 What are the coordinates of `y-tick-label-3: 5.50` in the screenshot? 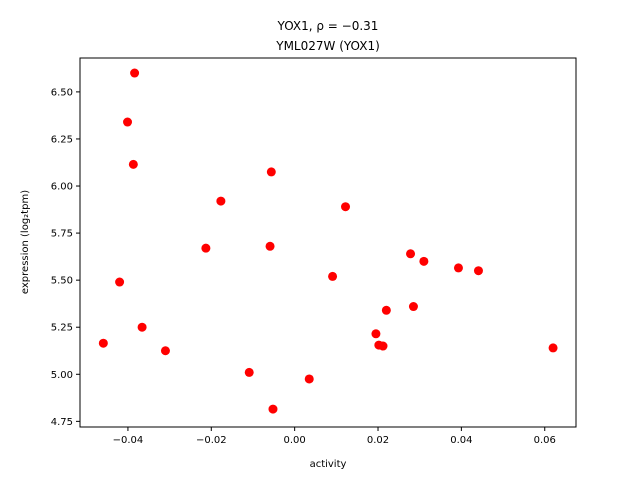 It's located at (62, 281).